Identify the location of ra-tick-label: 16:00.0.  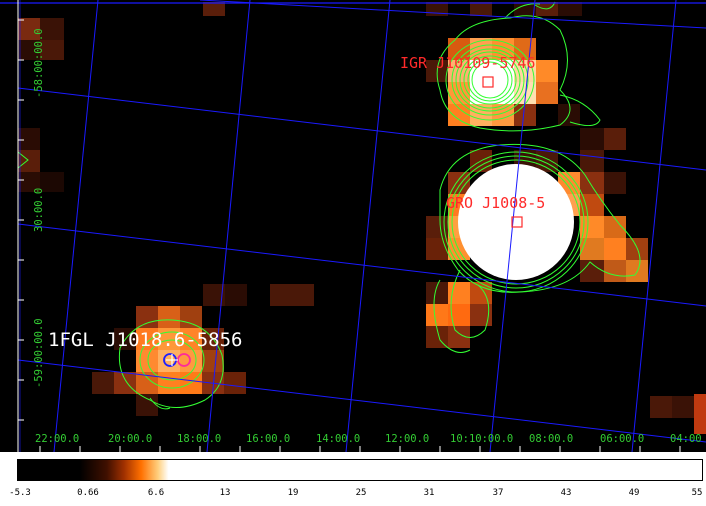
(268, 439).